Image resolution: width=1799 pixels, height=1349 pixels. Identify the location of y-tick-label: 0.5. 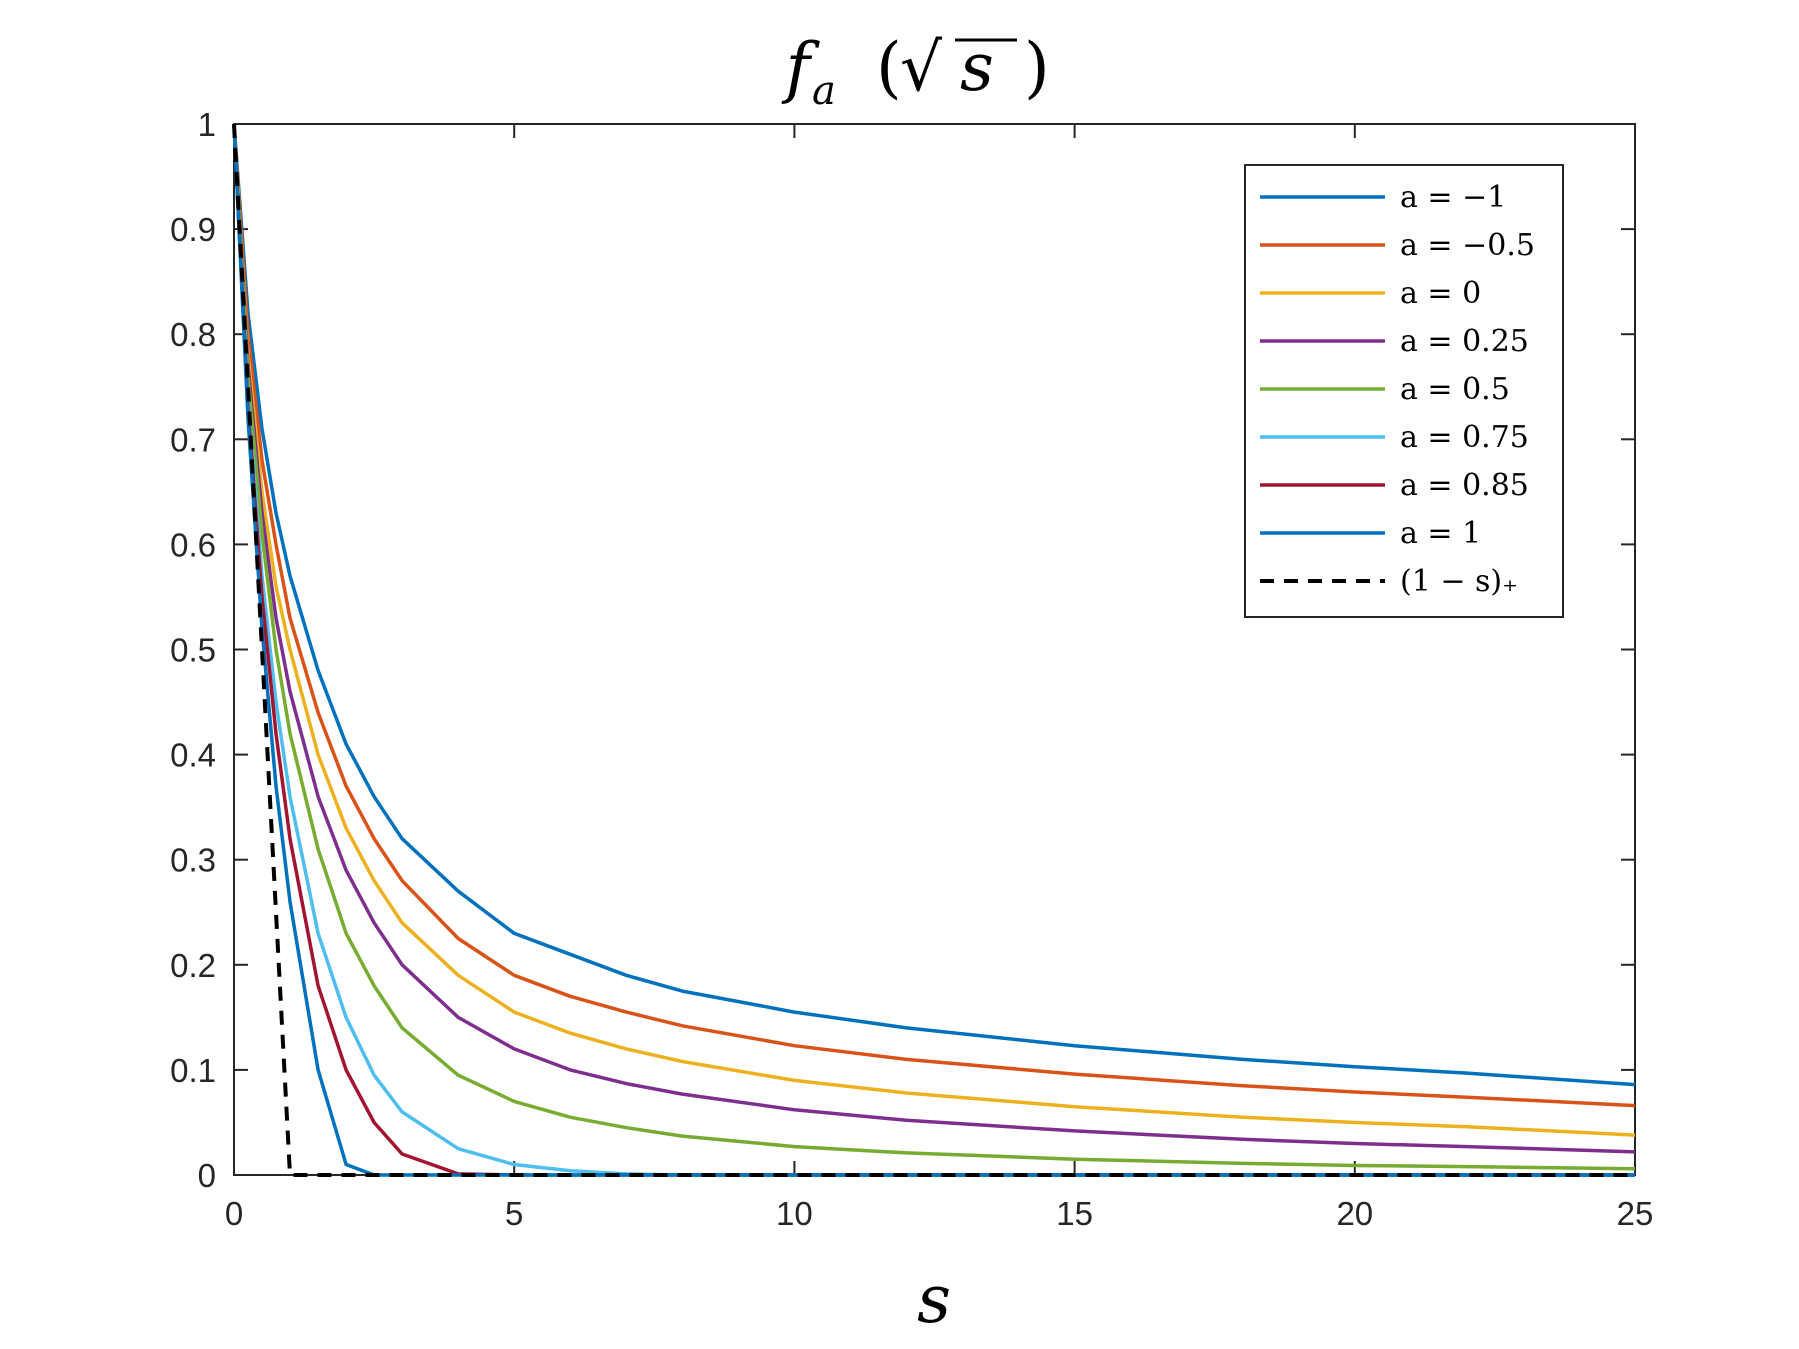
(193, 650).